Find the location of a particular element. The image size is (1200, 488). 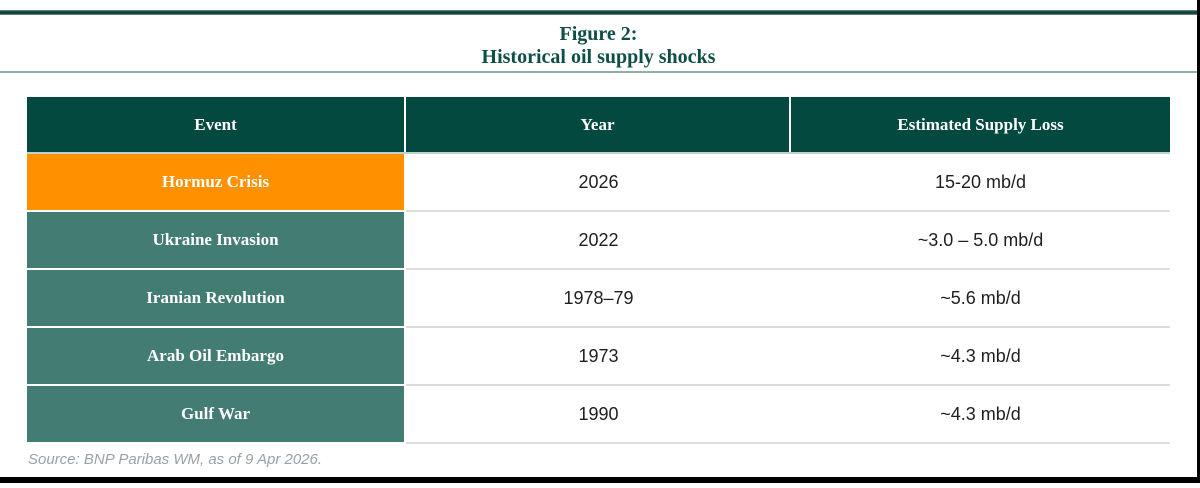

figure-title-line1: Figure 2: is located at coordinates (598, 34).